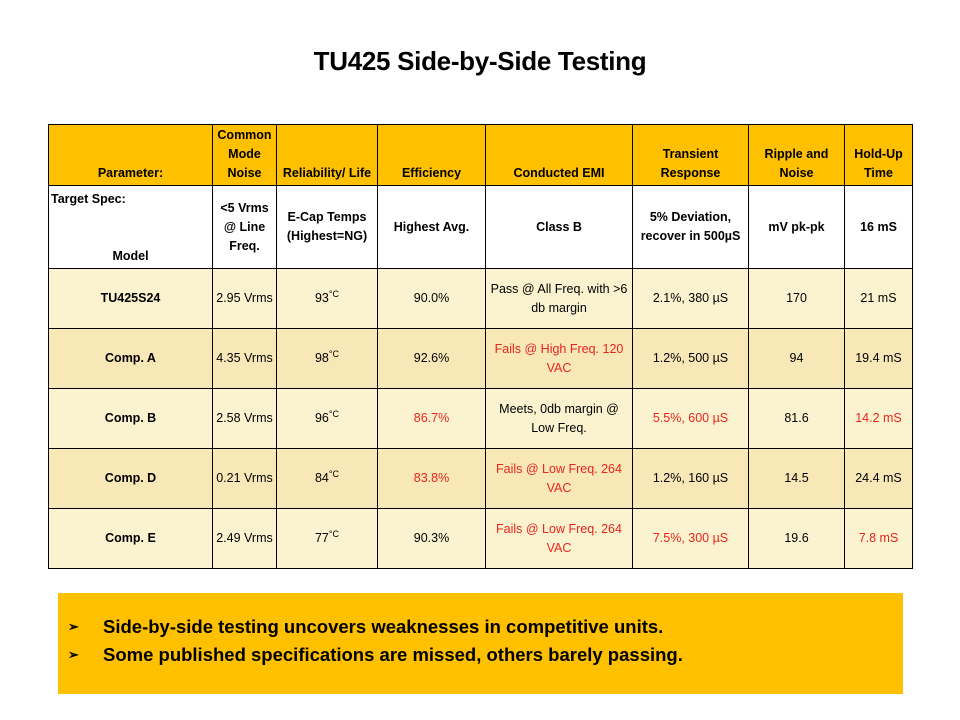 This screenshot has width=960, height=720. What do you see at coordinates (690, 227) in the screenshot?
I see `target-transient: 5% Deviation, recover in 500µS` at bounding box center [690, 227].